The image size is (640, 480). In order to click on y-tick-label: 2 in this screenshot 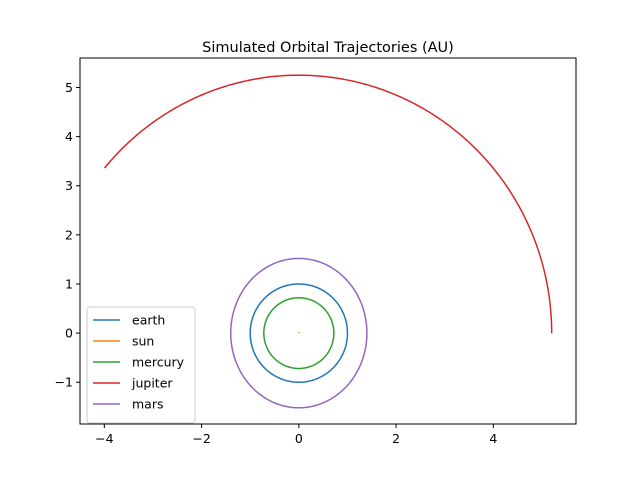, I will do `click(69, 234)`.